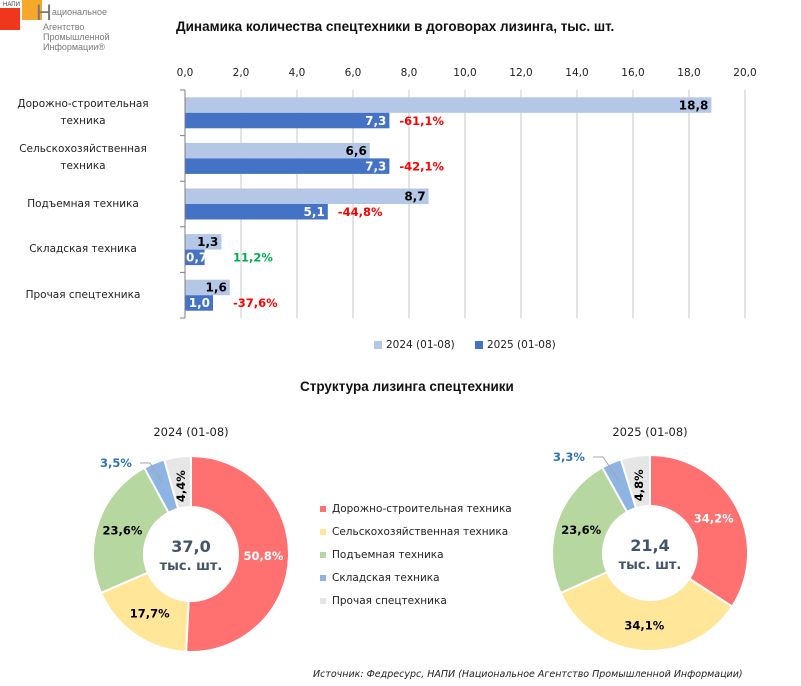  Describe the element at coordinates (253, 258) in the screenshot. I see `change-label: 11,2%` at that location.